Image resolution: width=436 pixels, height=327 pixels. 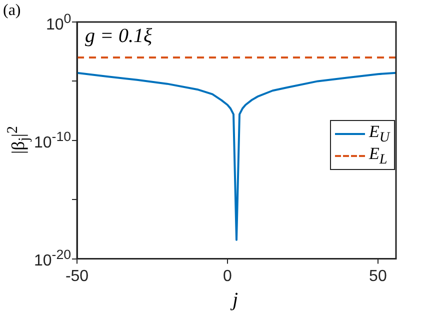 What do you see at coordinates (378, 276) in the screenshot?
I see `x-tick-label: 50` at bounding box center [378, 276].